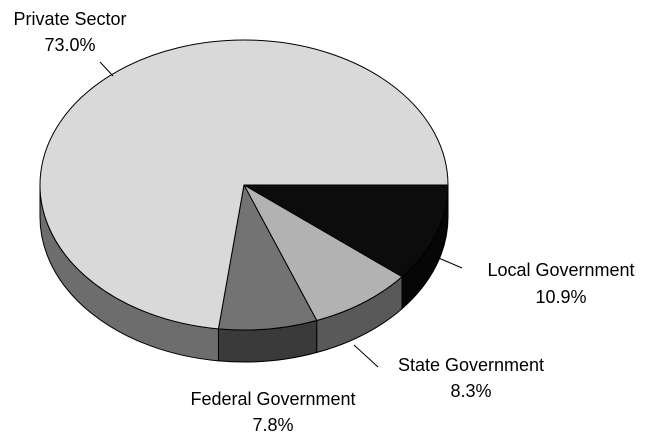 The width and height of the screenshot is (657, 436). What do you see at coordinates (560, 270) in the screenshot?
I see `category-label: Local Government` at bounding box center [560, 270].